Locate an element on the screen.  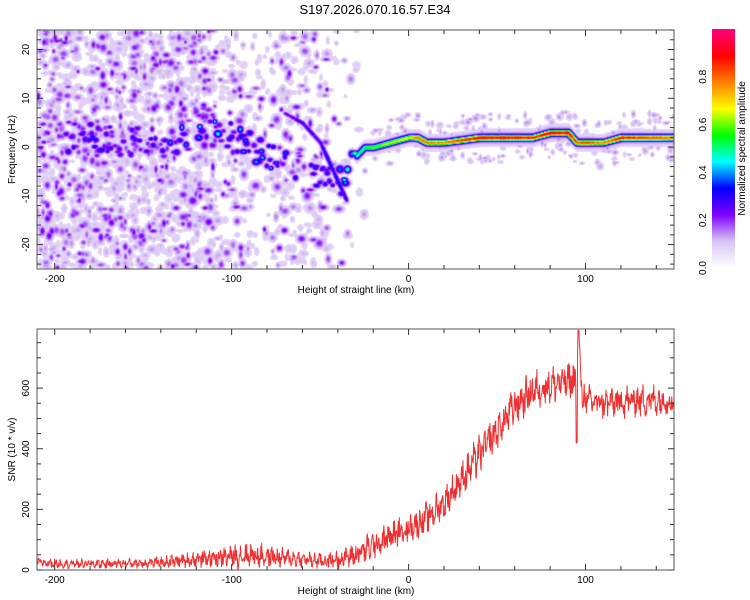
spectrogram-y-tick-label: -20 is located at coordinates (26, 244).